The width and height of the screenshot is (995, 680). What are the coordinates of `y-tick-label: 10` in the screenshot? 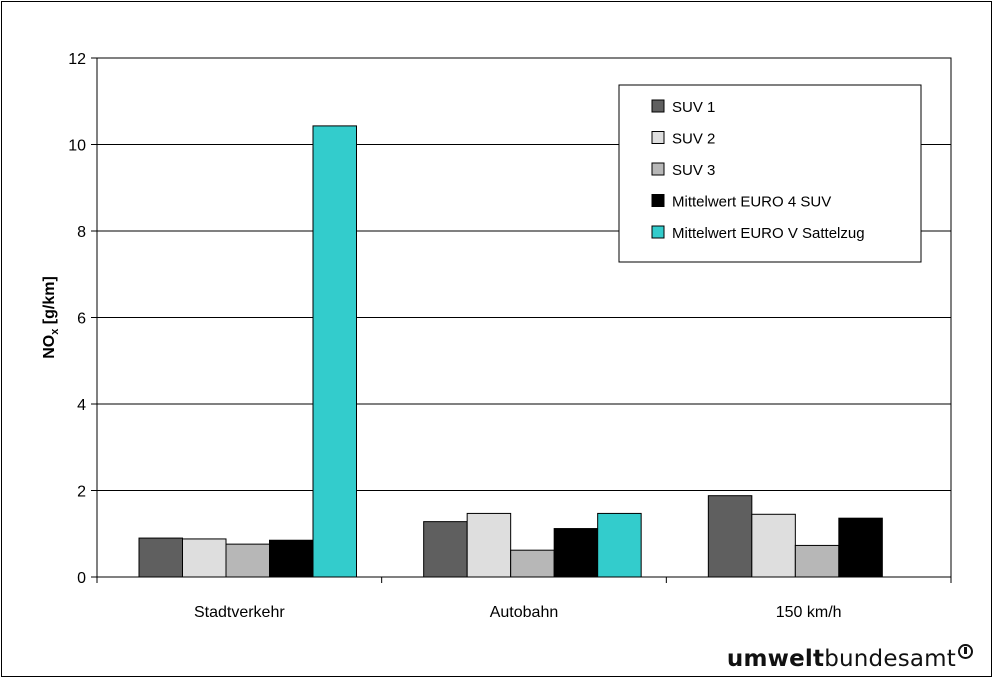 It's located at (77, 146).